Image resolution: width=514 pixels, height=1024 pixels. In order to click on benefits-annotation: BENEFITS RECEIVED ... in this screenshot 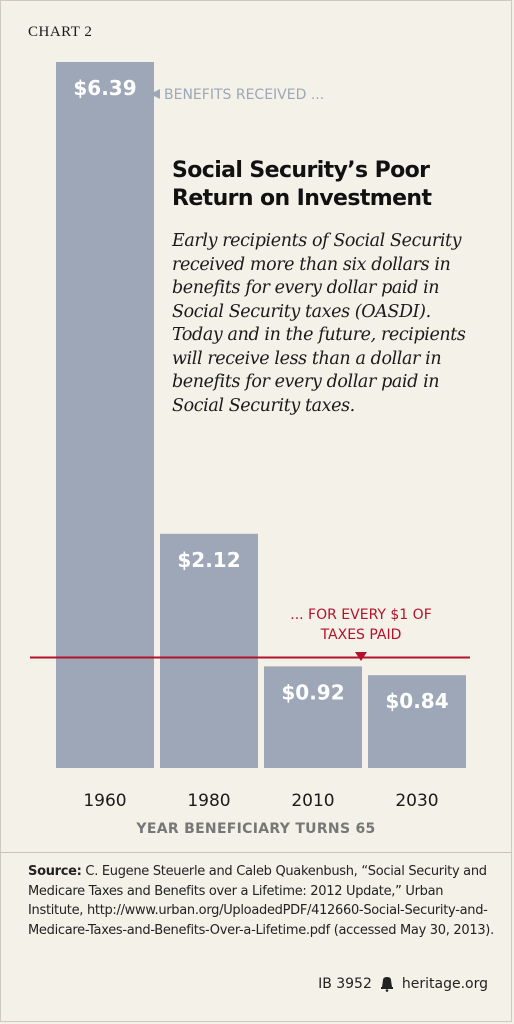, I will do `click(244, 95)`.